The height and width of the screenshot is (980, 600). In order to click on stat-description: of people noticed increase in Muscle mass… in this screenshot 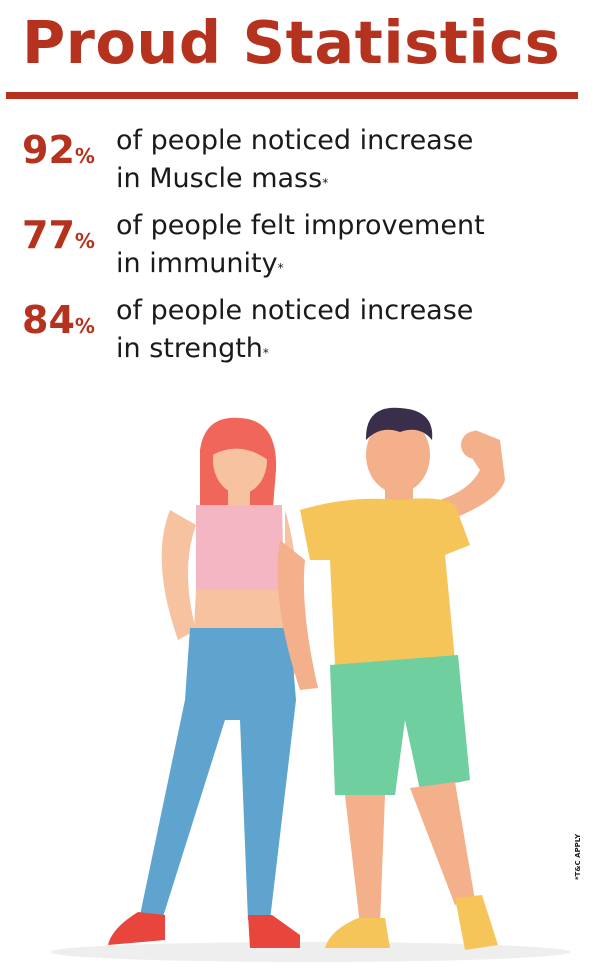, I will do `click(295, 159)`.